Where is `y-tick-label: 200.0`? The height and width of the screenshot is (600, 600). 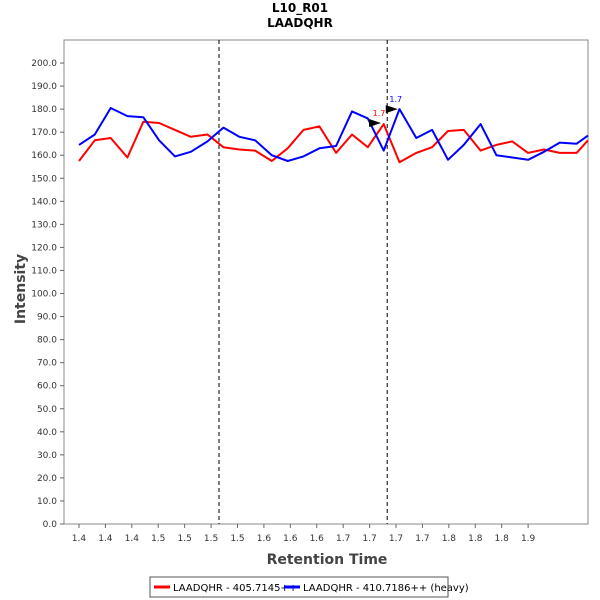 y-tick-label: 200.0 is located at coordinates (44, 64).